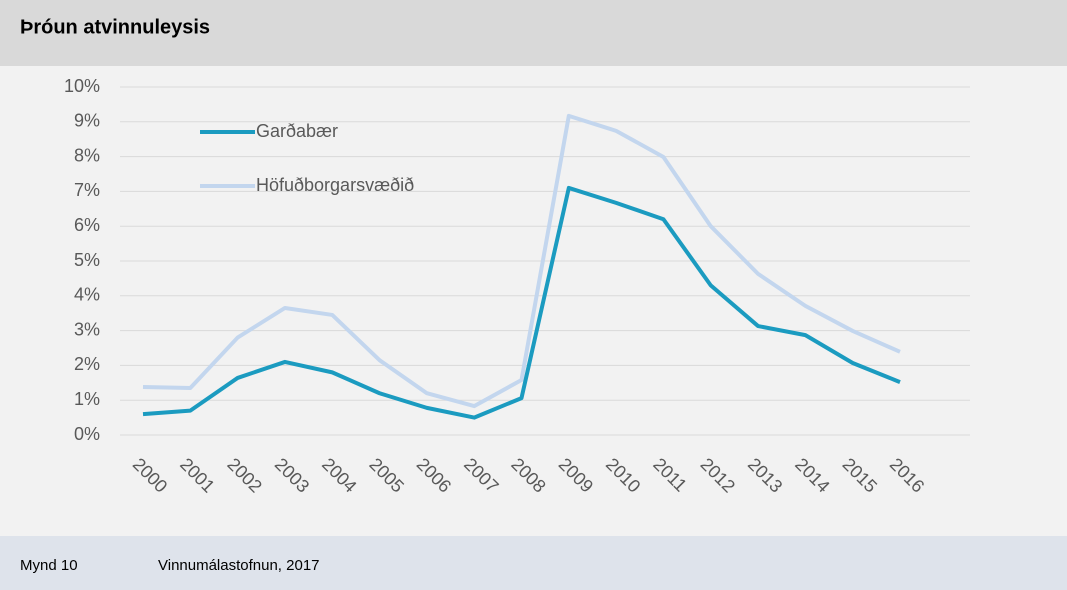  I want to click on y-tick-label: 2%, so click(87, 364).